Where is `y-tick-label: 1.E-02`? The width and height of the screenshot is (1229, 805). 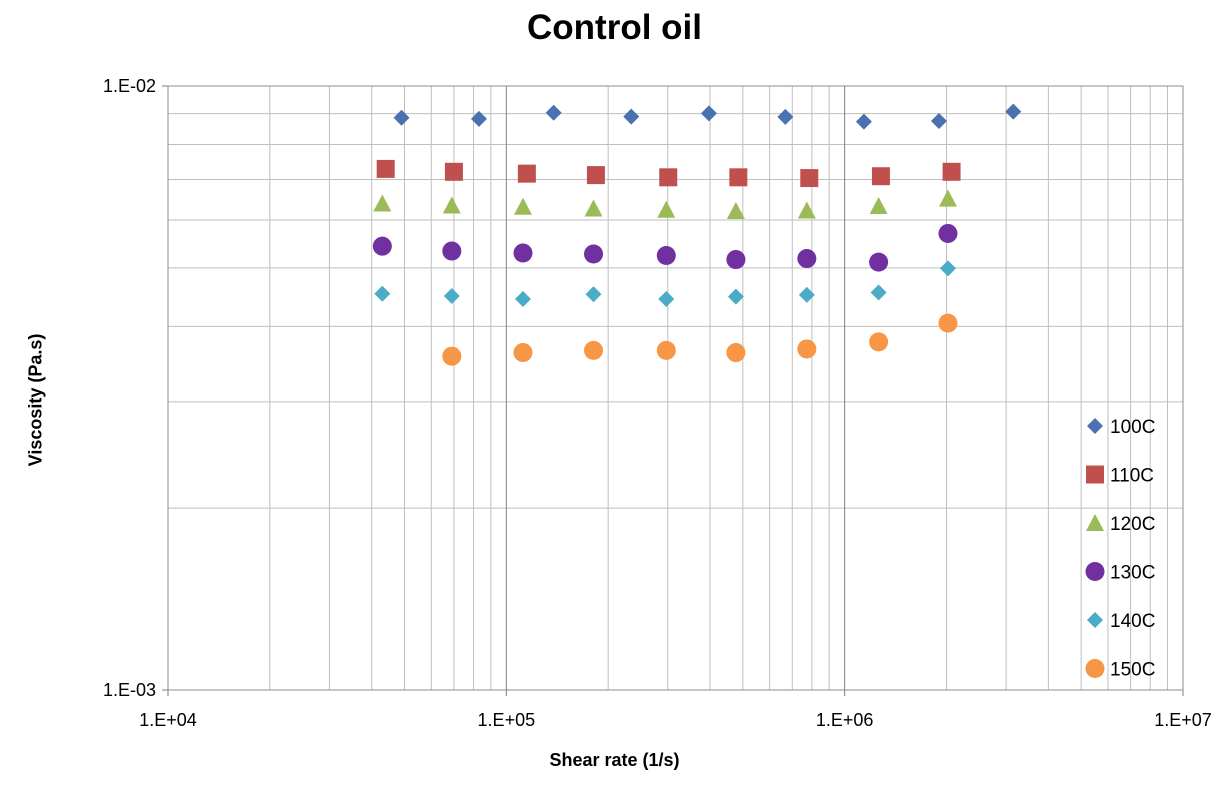 y-tick-label: 1.E-02 is located at coordinates (129, 86).